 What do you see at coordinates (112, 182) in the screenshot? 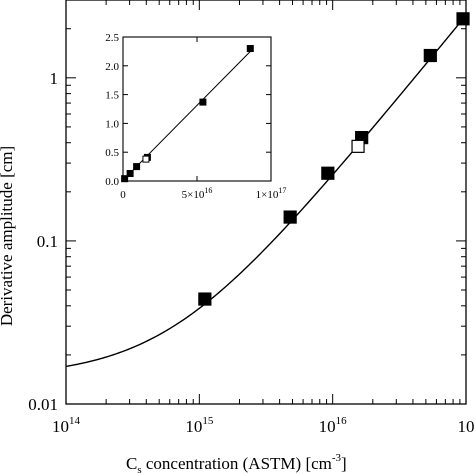
I see `inset-y-tick-label: 0.0` at bounding box center [112, 182].